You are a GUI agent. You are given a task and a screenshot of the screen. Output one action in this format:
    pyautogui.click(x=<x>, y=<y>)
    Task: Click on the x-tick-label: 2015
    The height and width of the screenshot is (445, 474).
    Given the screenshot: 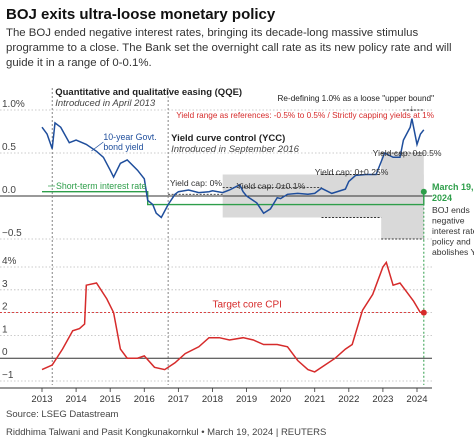 What is the action you would take?
    pyautogui.click(x=110, y=399)
    